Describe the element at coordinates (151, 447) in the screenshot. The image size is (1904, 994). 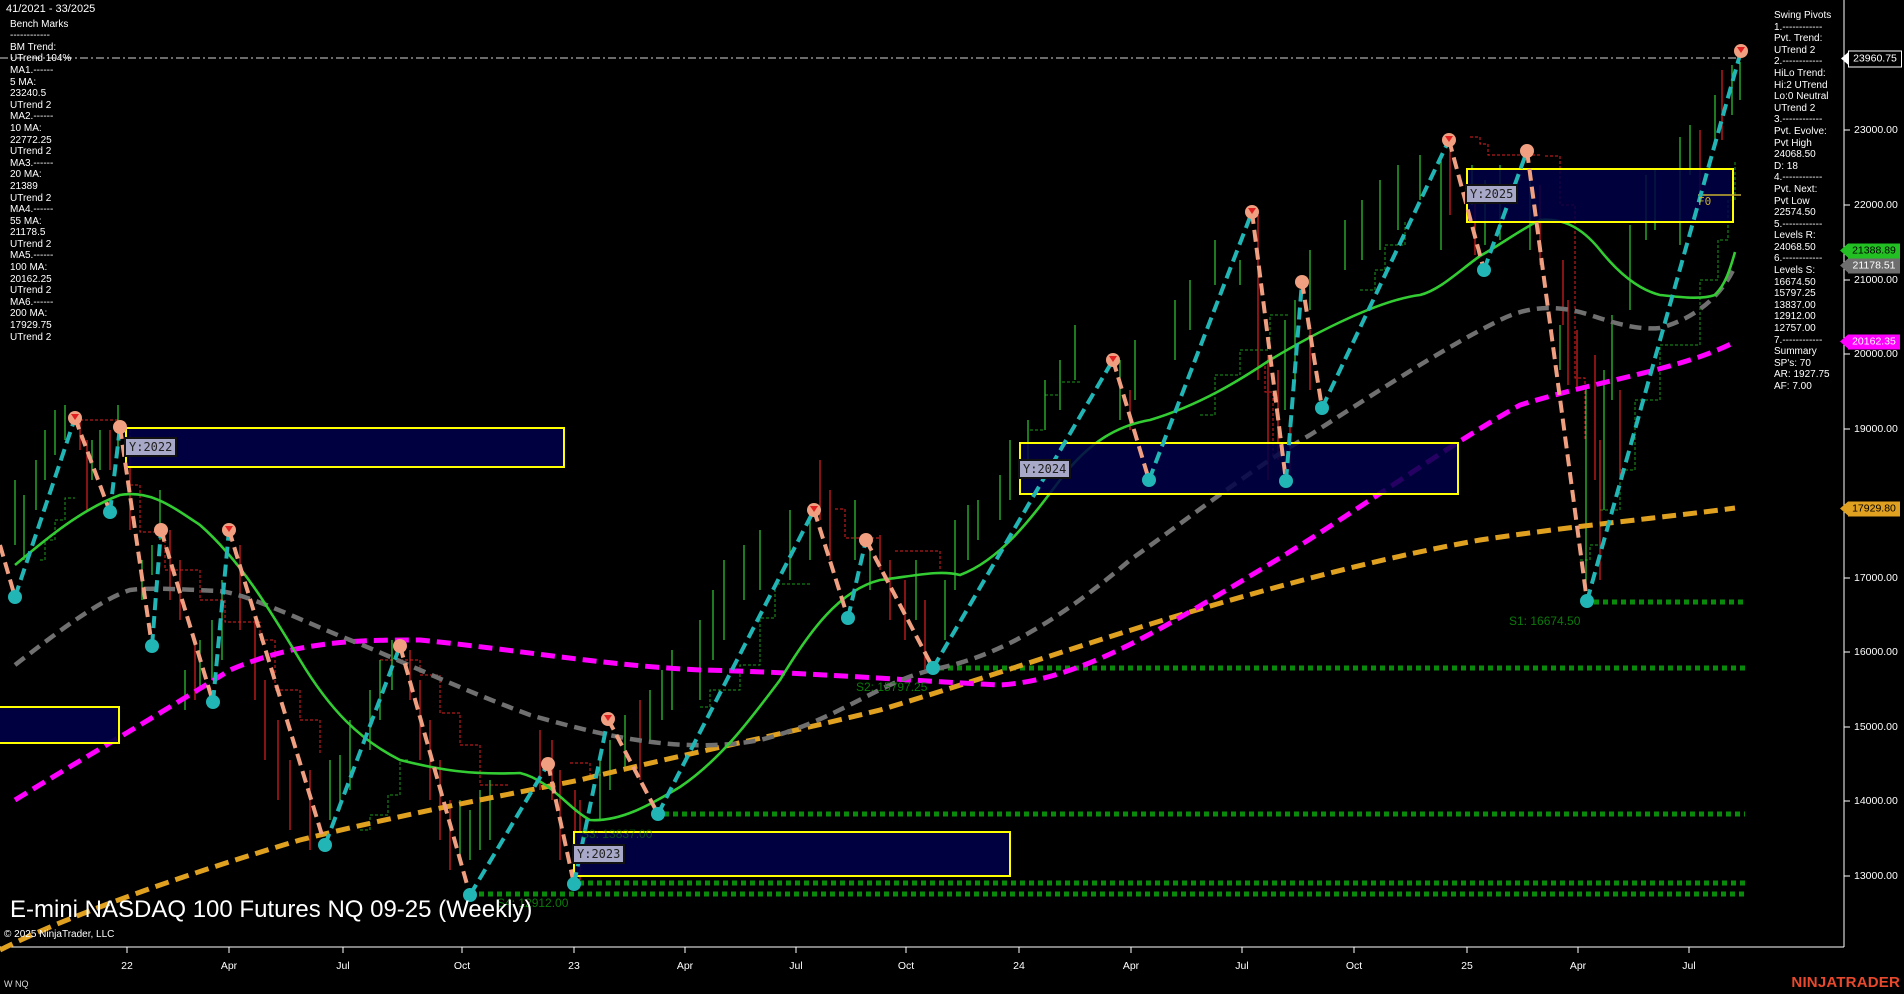
I see `year-tag-2022: Y:2022` at that location.